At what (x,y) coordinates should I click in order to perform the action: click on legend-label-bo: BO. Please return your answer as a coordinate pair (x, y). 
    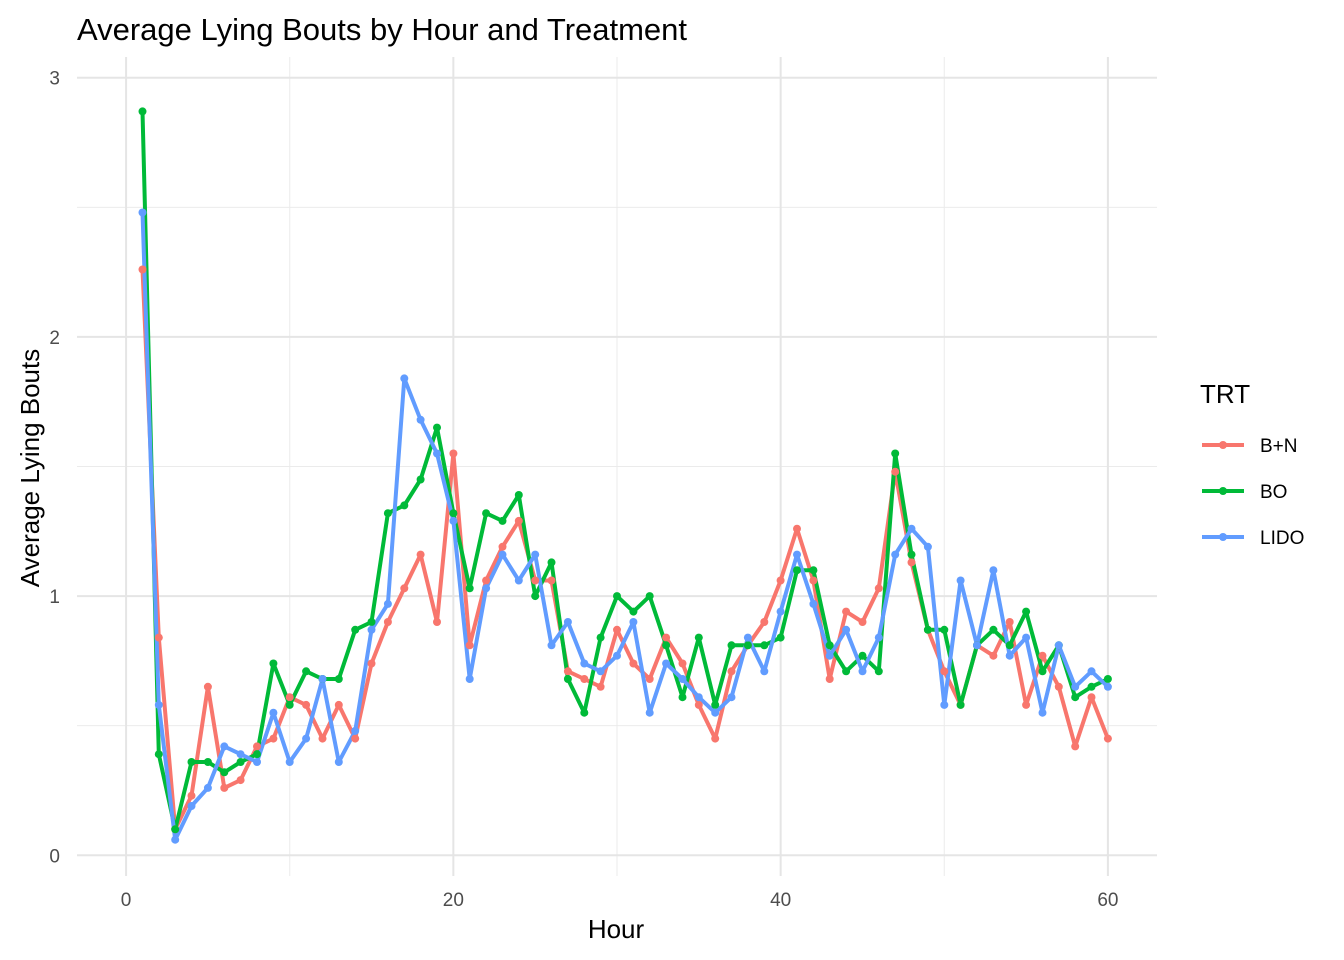
    Looking at the image, I should click on (1273, 492).